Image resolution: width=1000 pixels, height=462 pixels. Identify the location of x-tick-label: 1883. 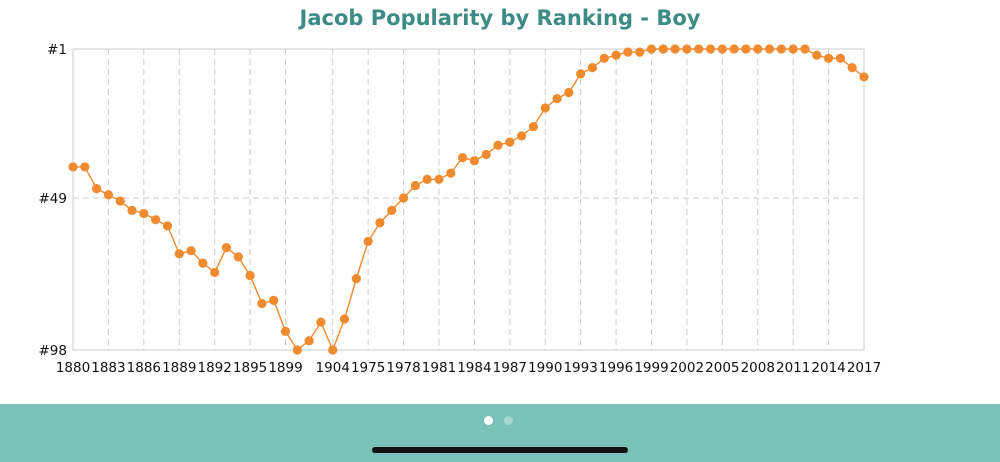
(108, 368).